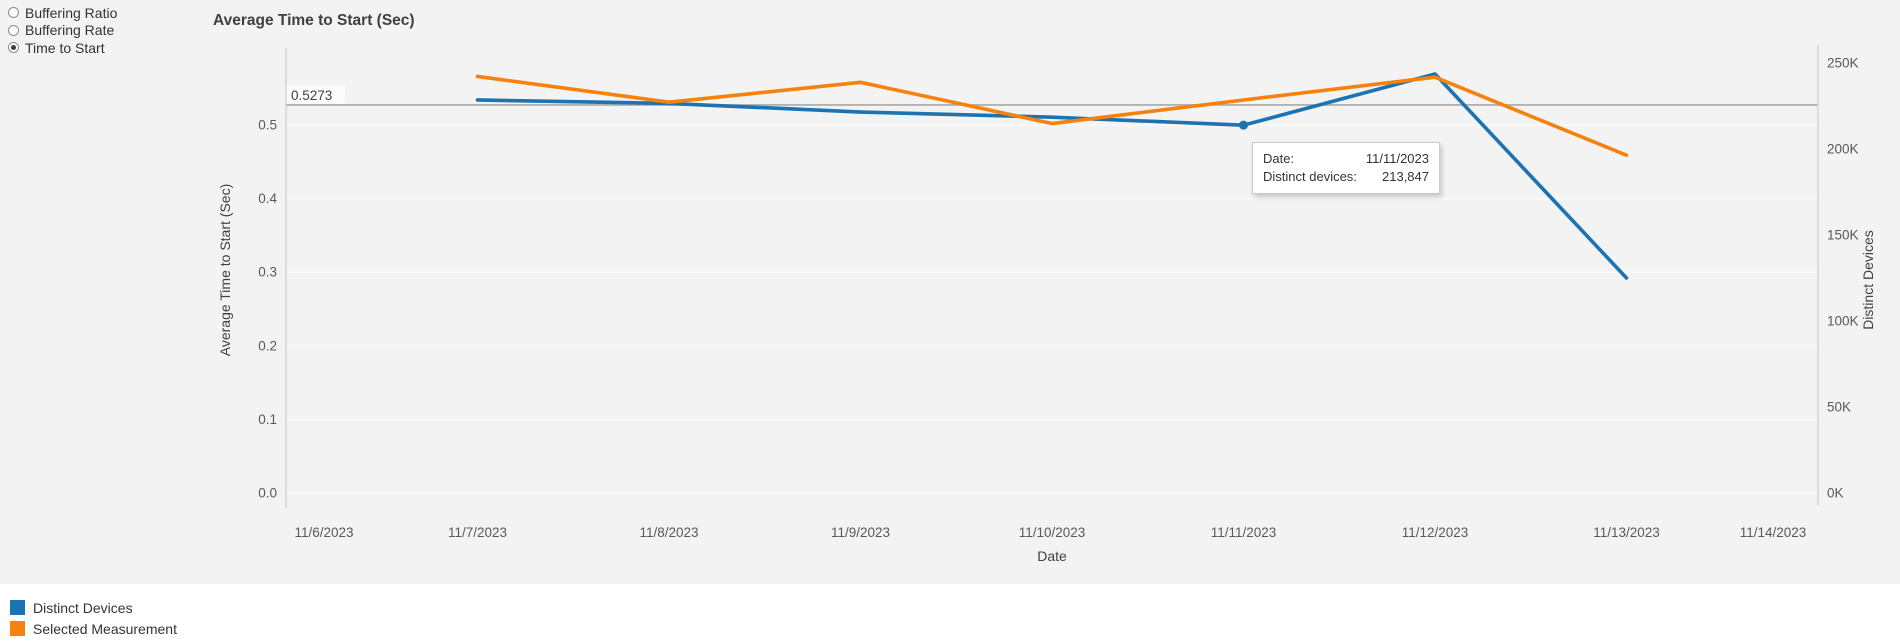  Describe the element at coordinates (314, 20) in the screenshot. I see `chart-title: Average Time to Start (Sec)` at that location.